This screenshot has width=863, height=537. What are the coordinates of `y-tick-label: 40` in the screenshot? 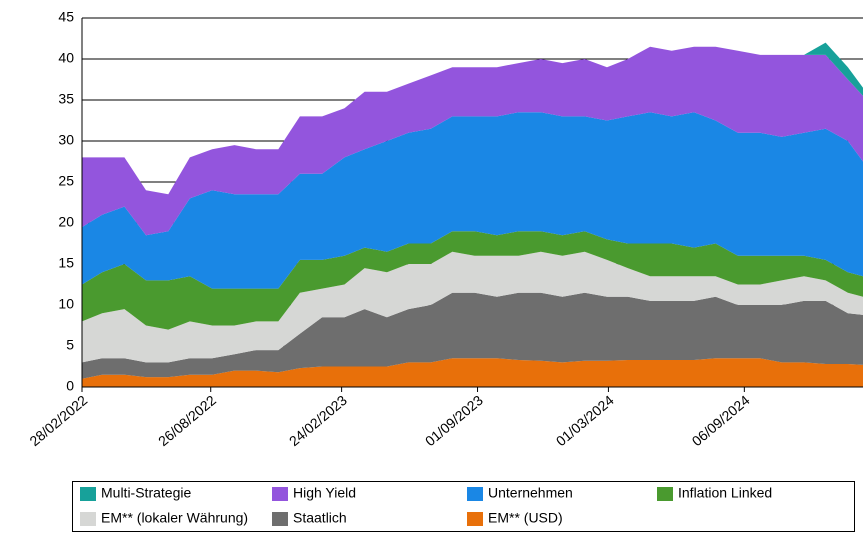 It's located at (66, 58).